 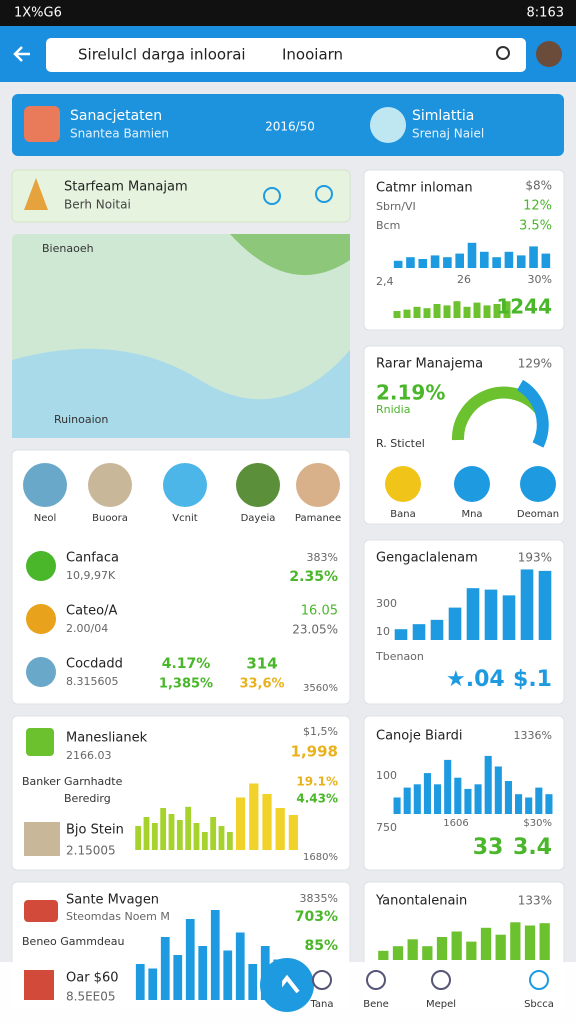 I want to click on label: Bana, so click(x=402, y=514).